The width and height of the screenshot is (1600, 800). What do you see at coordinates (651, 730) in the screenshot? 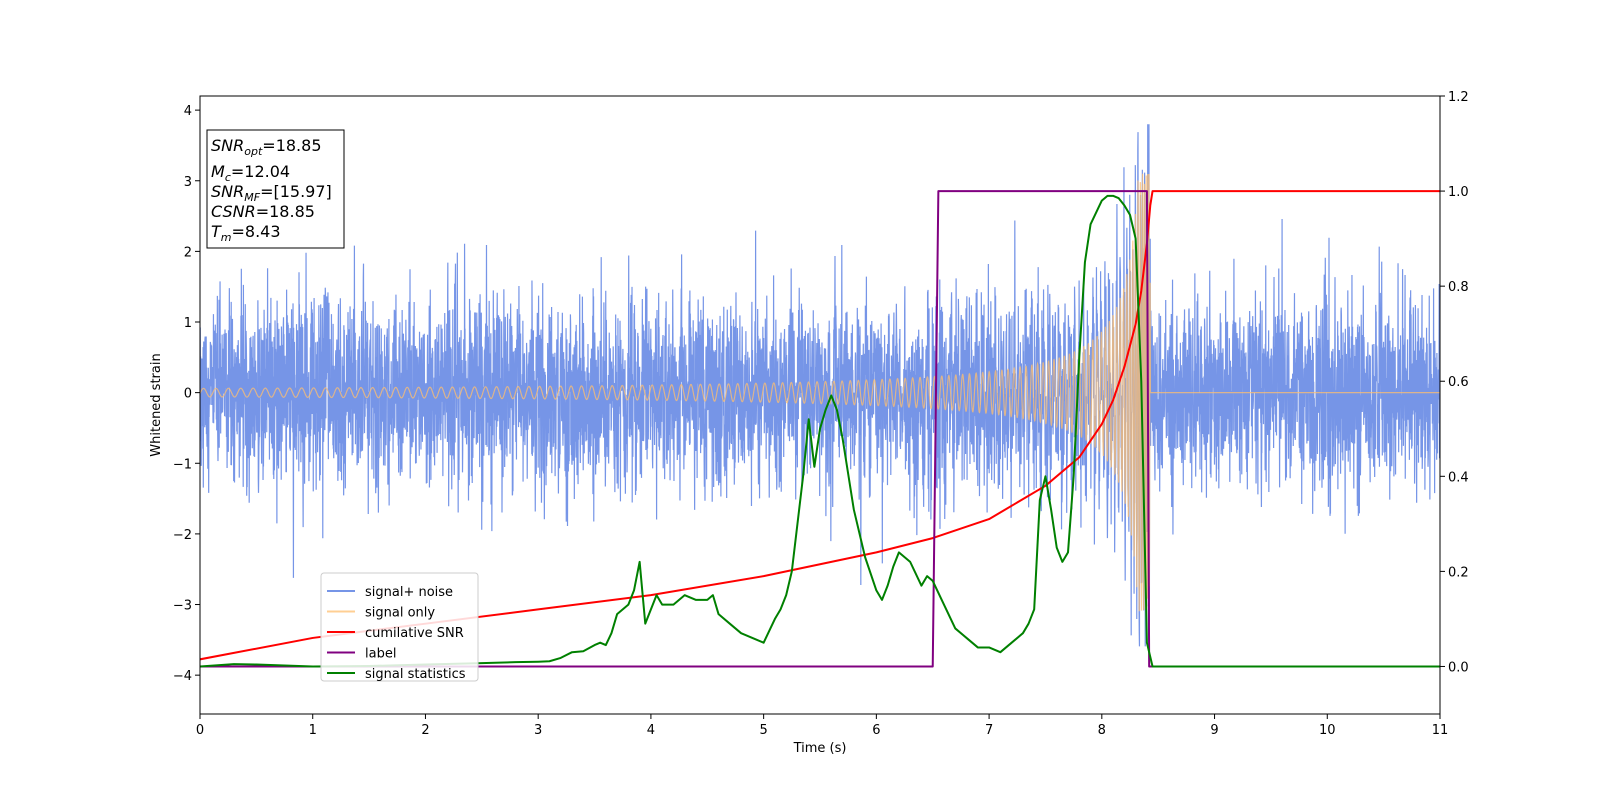
I see `x-tick-label: 4` at bounding box center [651, 730].